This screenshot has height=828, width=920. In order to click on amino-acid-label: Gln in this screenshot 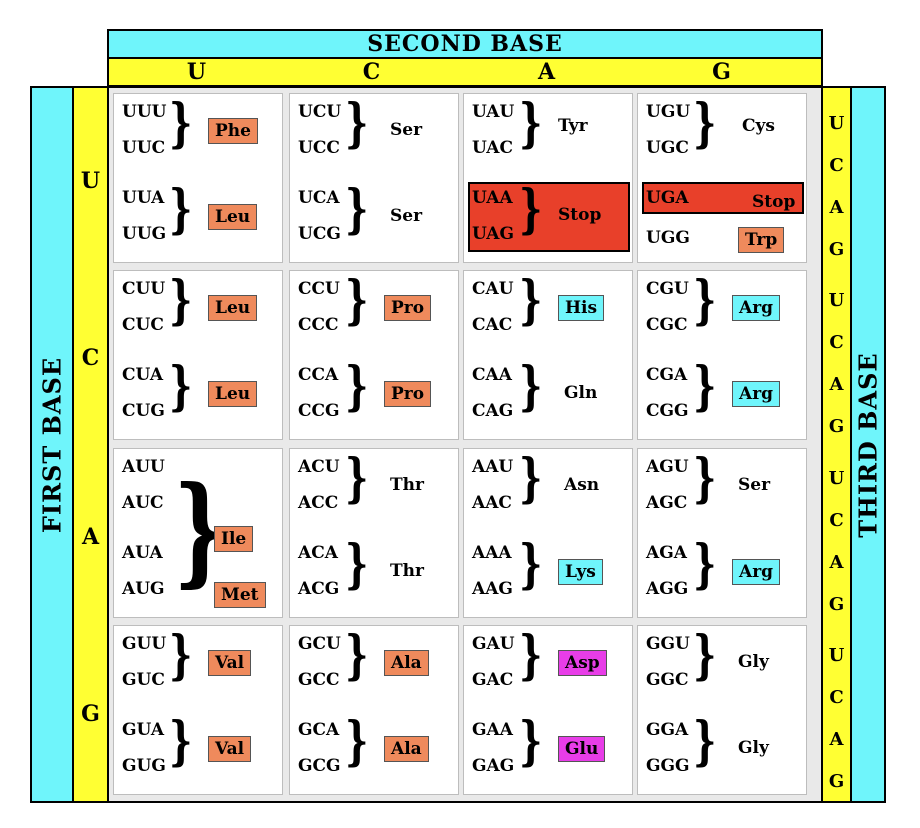, I will do `click(581, 393)`.